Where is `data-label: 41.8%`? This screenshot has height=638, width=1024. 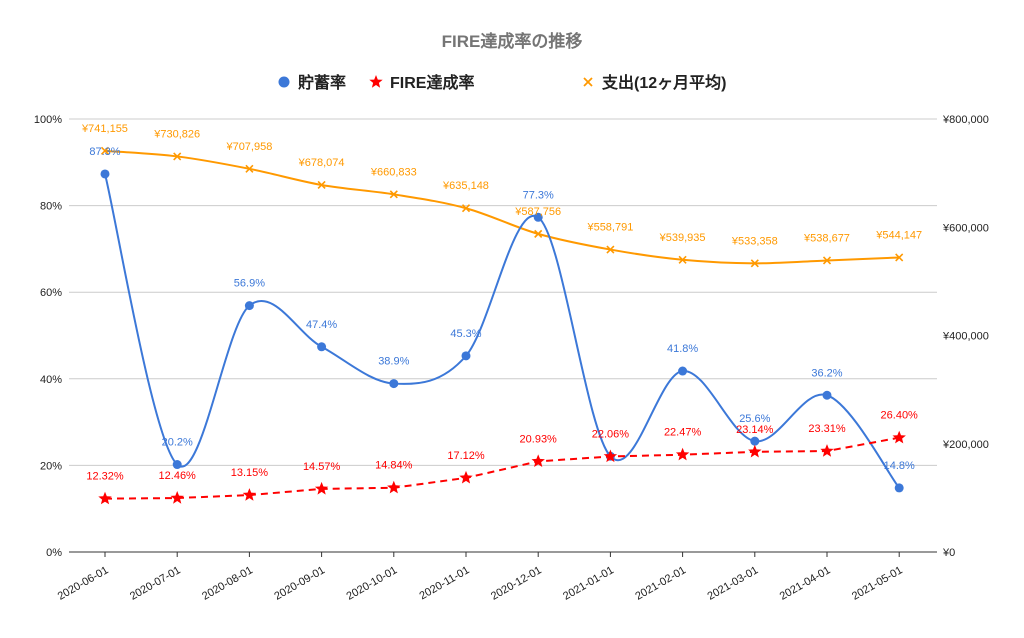 data-label: 41.8% is located at coordinates (682, 349).